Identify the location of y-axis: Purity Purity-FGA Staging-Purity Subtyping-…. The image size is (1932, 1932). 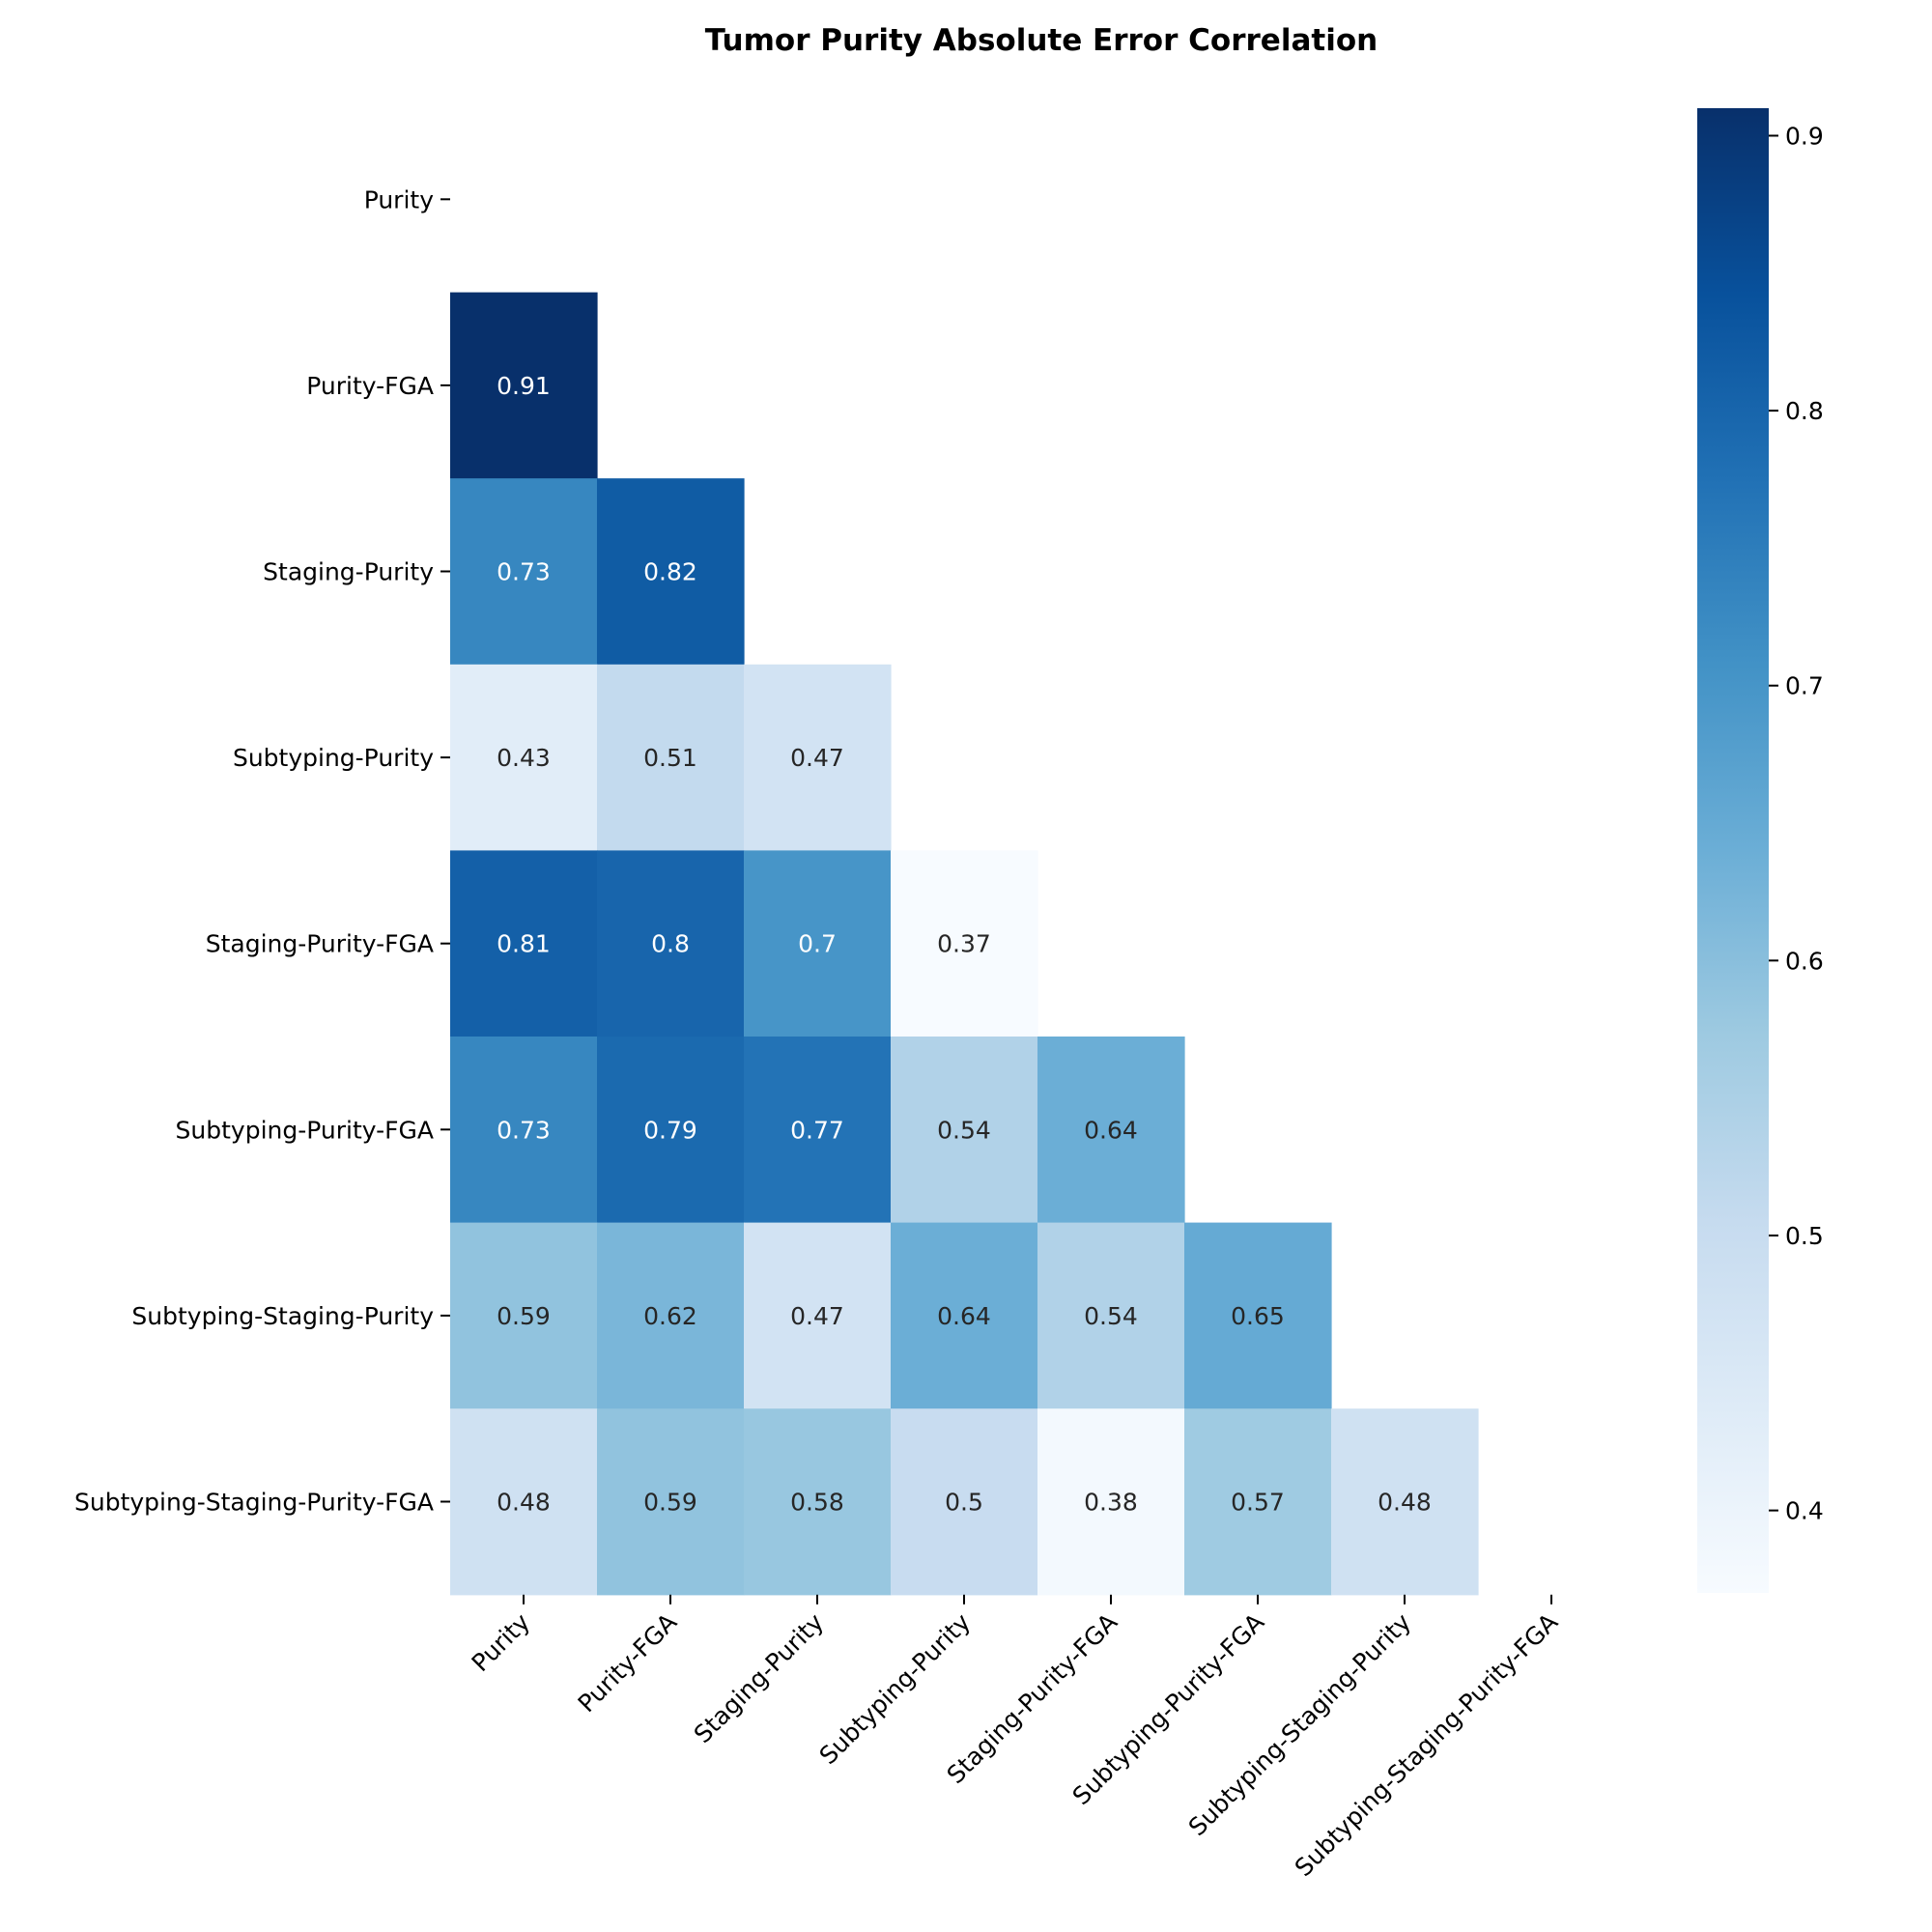
(262, 851).